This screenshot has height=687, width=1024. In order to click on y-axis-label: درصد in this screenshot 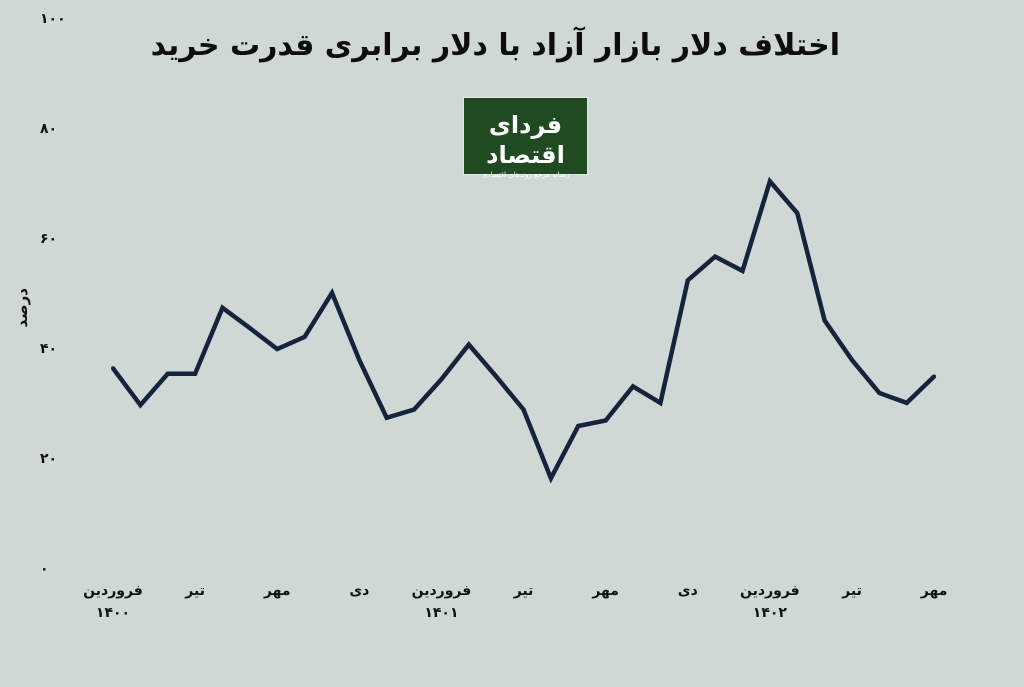, I will do `click(22, 308)`.